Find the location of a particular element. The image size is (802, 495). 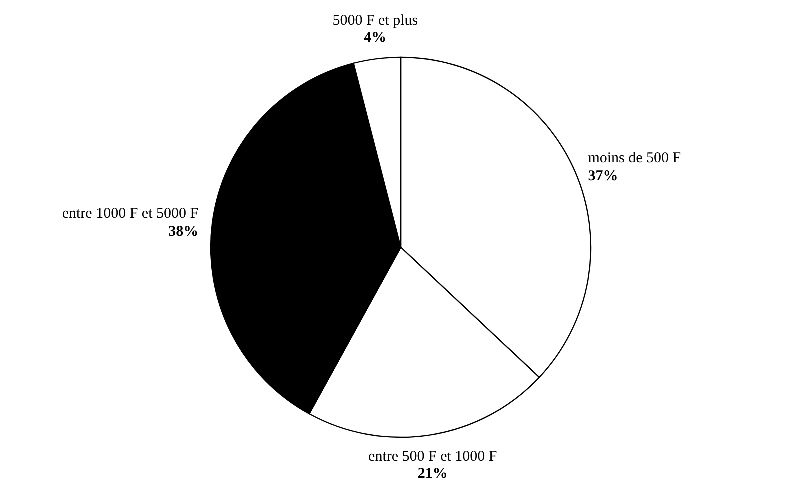

slice-label: 5000 F et plus is located at coordinates (375, 21).